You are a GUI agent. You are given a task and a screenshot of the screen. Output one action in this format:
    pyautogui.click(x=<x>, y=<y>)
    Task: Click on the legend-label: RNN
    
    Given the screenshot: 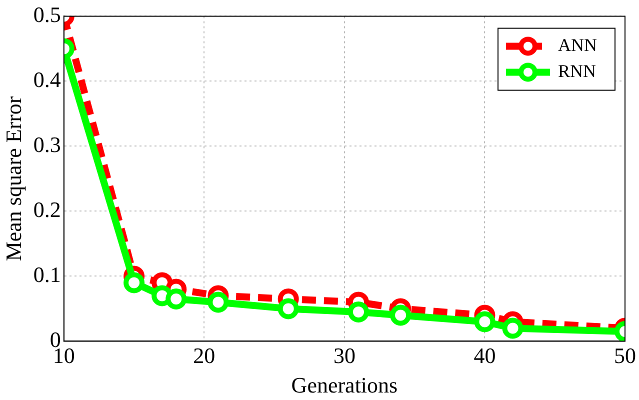 What is the action you would take?
    pyautogui.click(x=577, y=70)
    